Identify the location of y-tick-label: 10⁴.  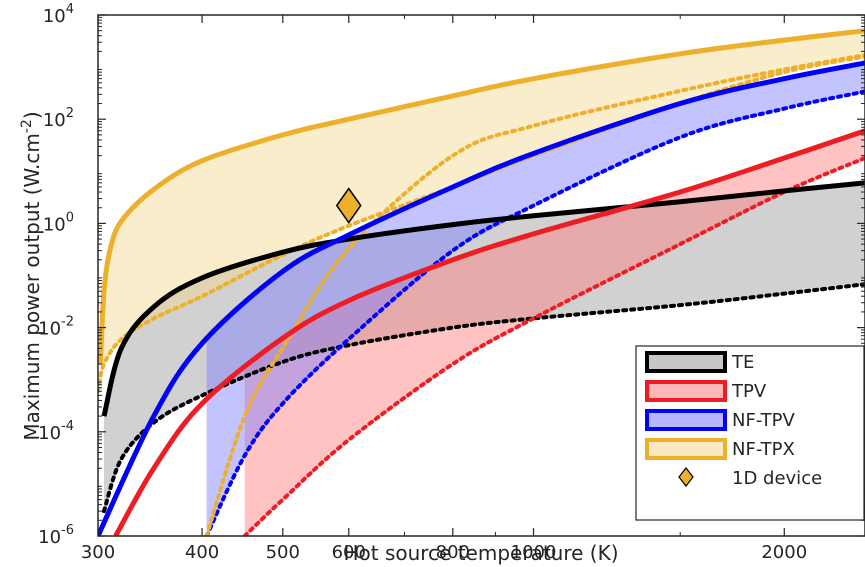
(58, 14).